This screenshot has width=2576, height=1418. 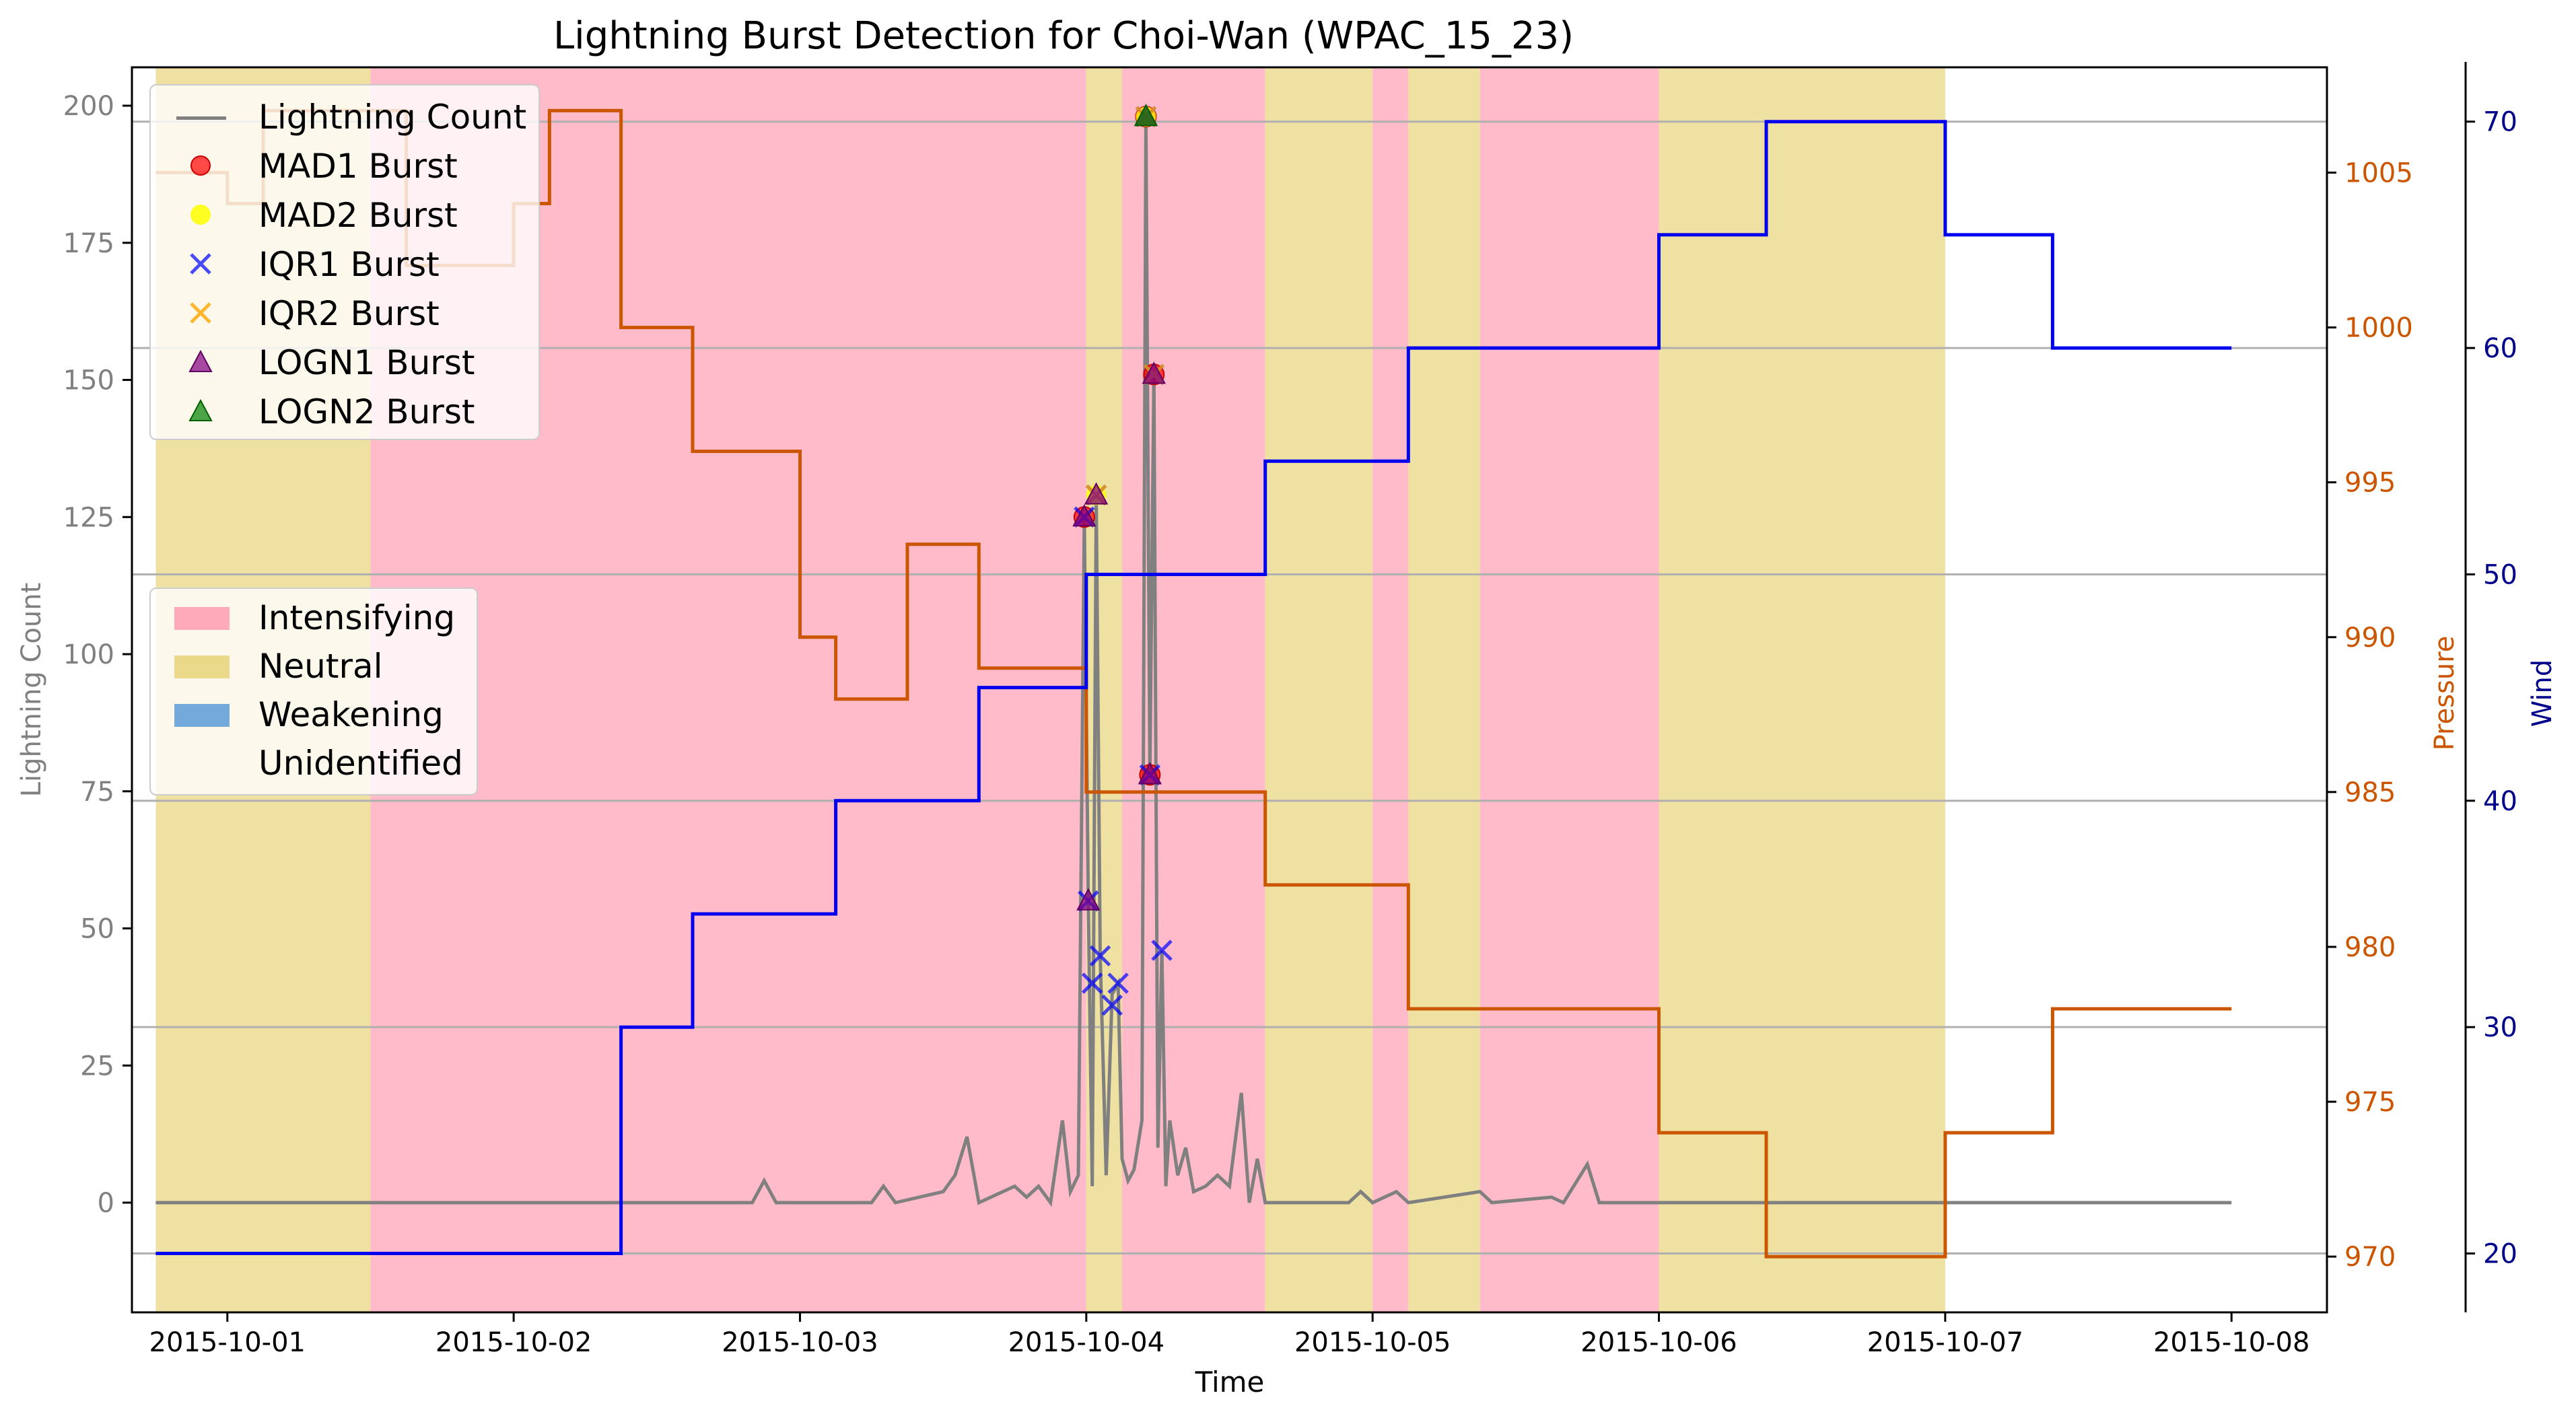 I want to click on legend-item-mad2: MAD2 Burst, so click(x=344, y=215).